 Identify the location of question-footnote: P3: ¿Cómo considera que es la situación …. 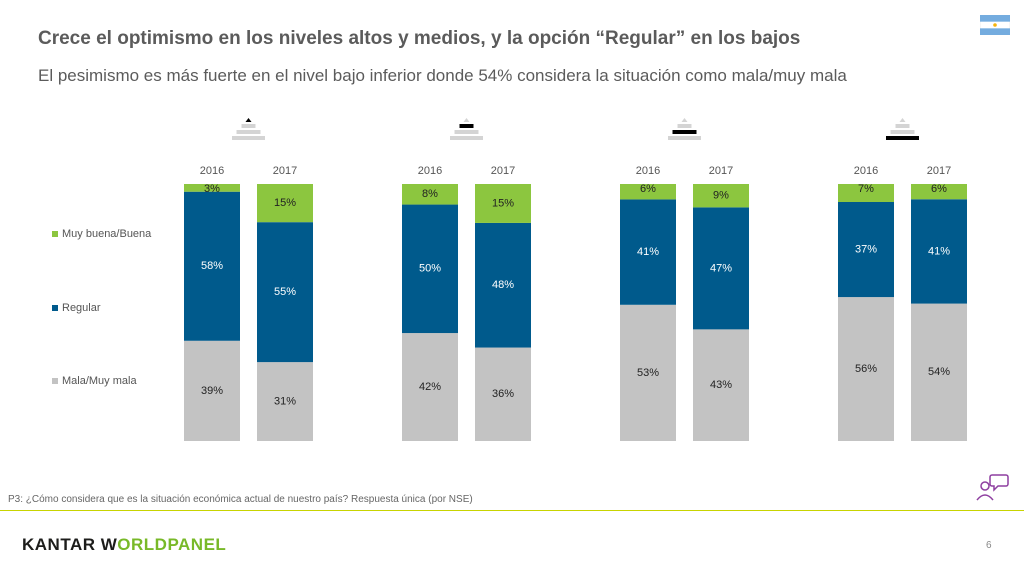
(240, 499).